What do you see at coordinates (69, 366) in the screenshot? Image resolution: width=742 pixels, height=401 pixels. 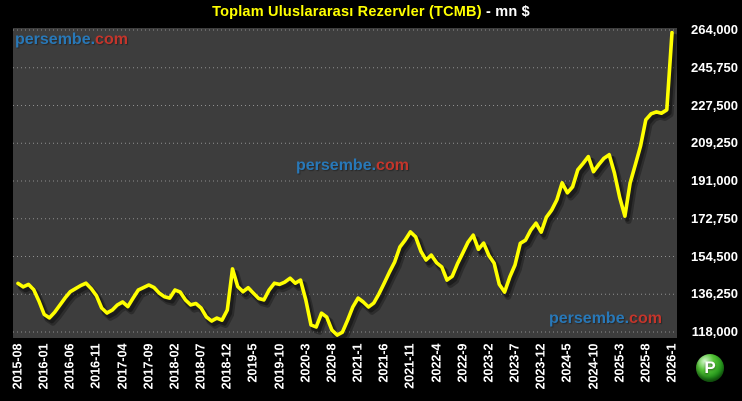 I see `x-tick-label: 2016-06` at bounding box center [69, 366].